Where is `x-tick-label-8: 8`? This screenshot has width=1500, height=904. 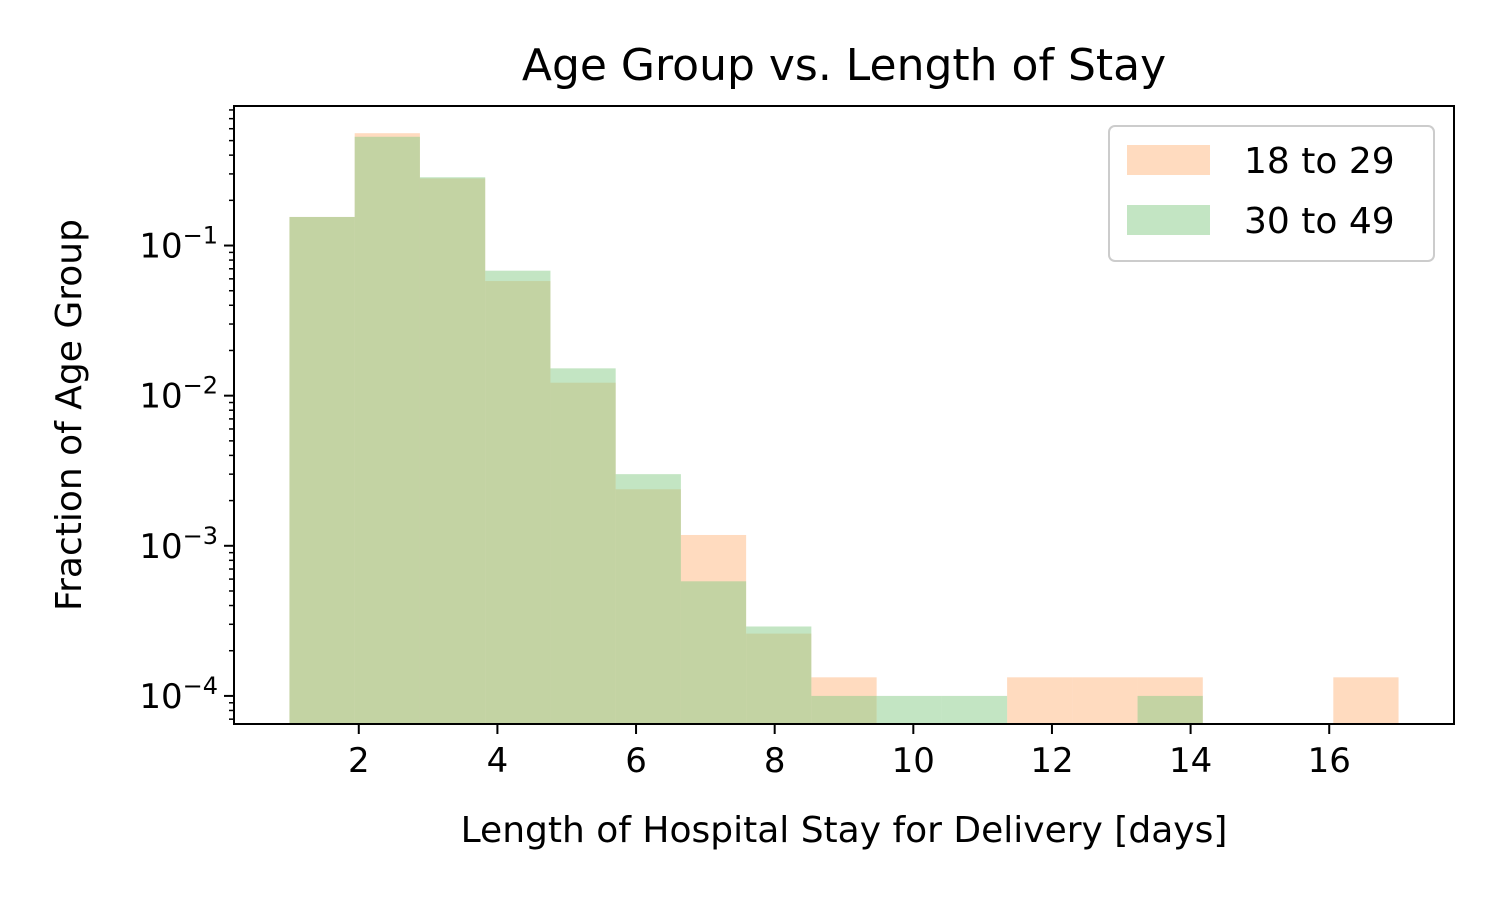
x-tick-label-8: 8 is located at coordinates (775, 761).